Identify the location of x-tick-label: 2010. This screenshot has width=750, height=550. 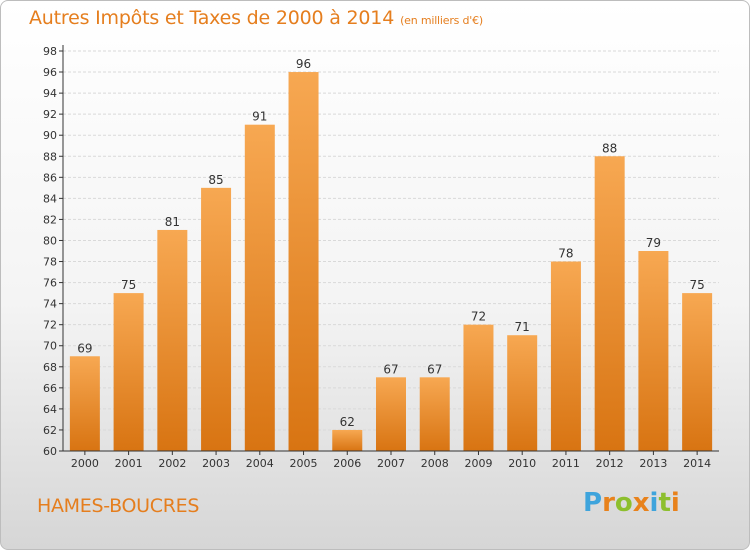
(522, 463).